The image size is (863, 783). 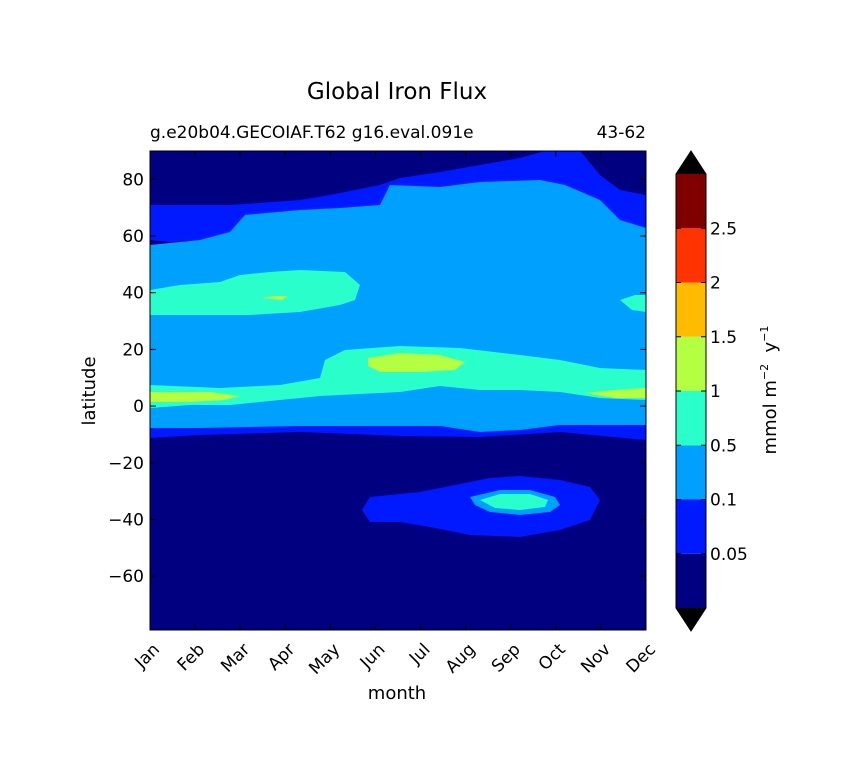 What do you see at coordinates (275, 298) in the screenshot?
I see `region-level-1-apr` at bounding box center [275, 298].